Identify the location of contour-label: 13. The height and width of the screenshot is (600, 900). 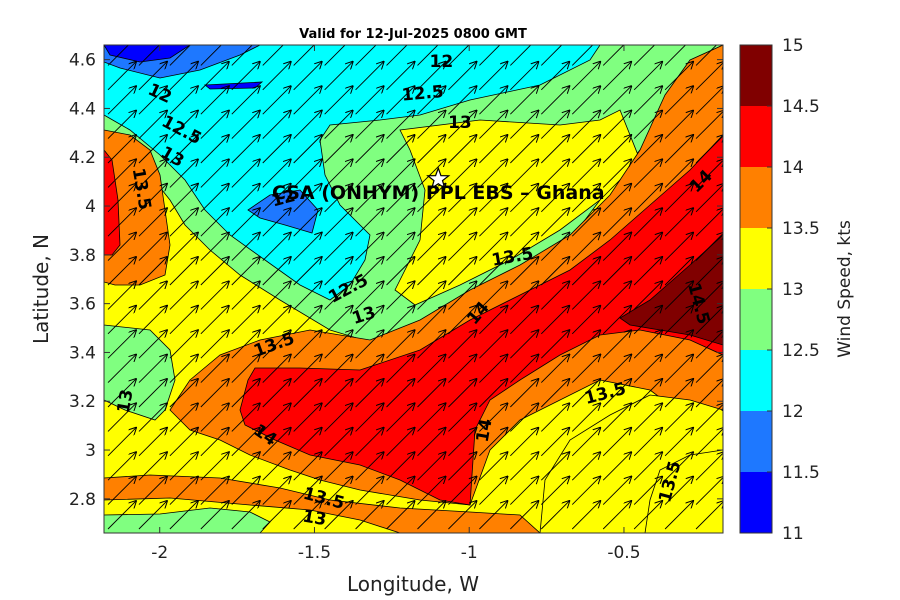
(126, 401).